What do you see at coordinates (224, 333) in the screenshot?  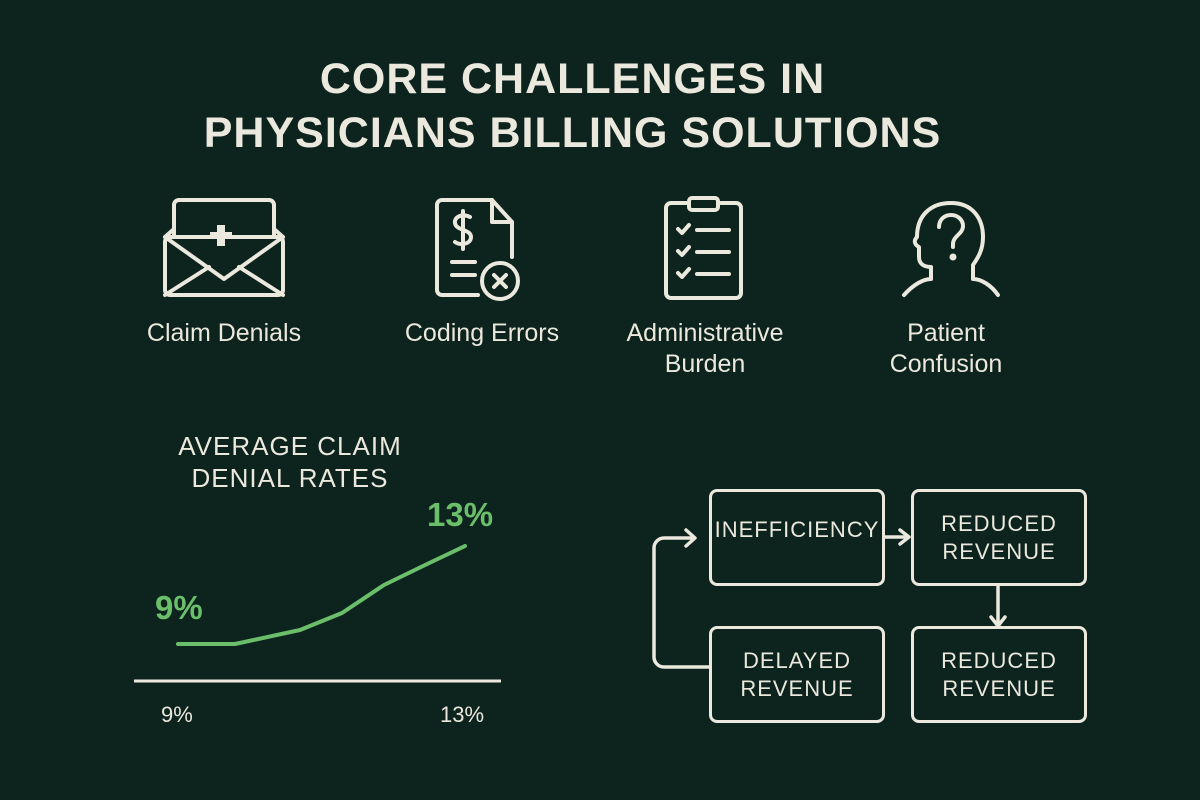 I see `label-claim-denials: Claim Denials` at bounding box center [224, 333].